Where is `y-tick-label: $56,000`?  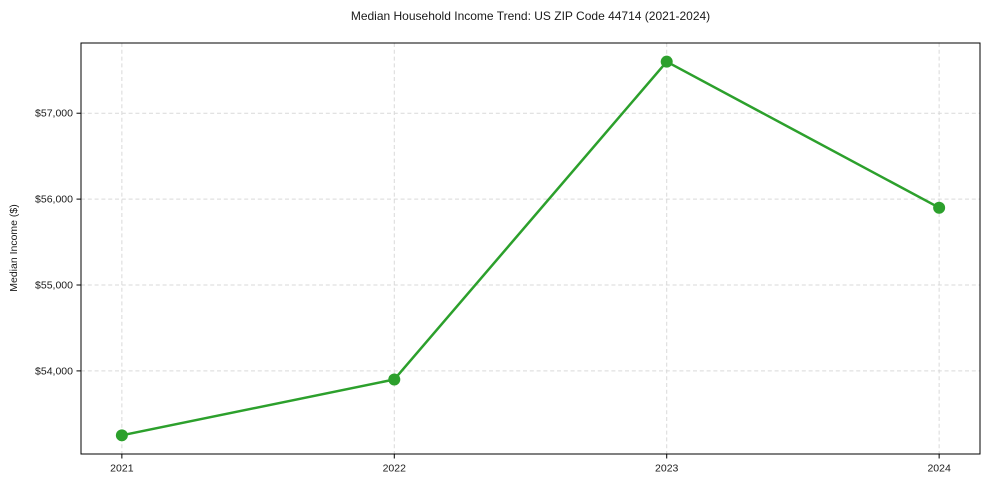
y-tick-label: $56,000 is located at coordinates (54, 200).